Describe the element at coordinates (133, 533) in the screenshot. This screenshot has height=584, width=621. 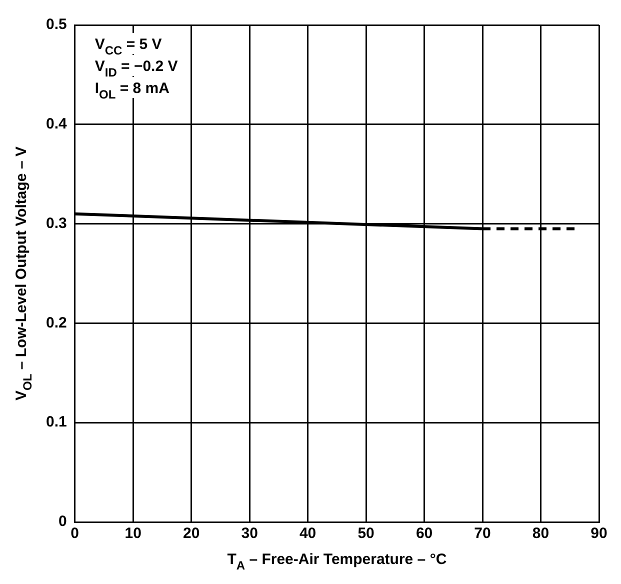
I see `x-tick-label: 10` at that location.